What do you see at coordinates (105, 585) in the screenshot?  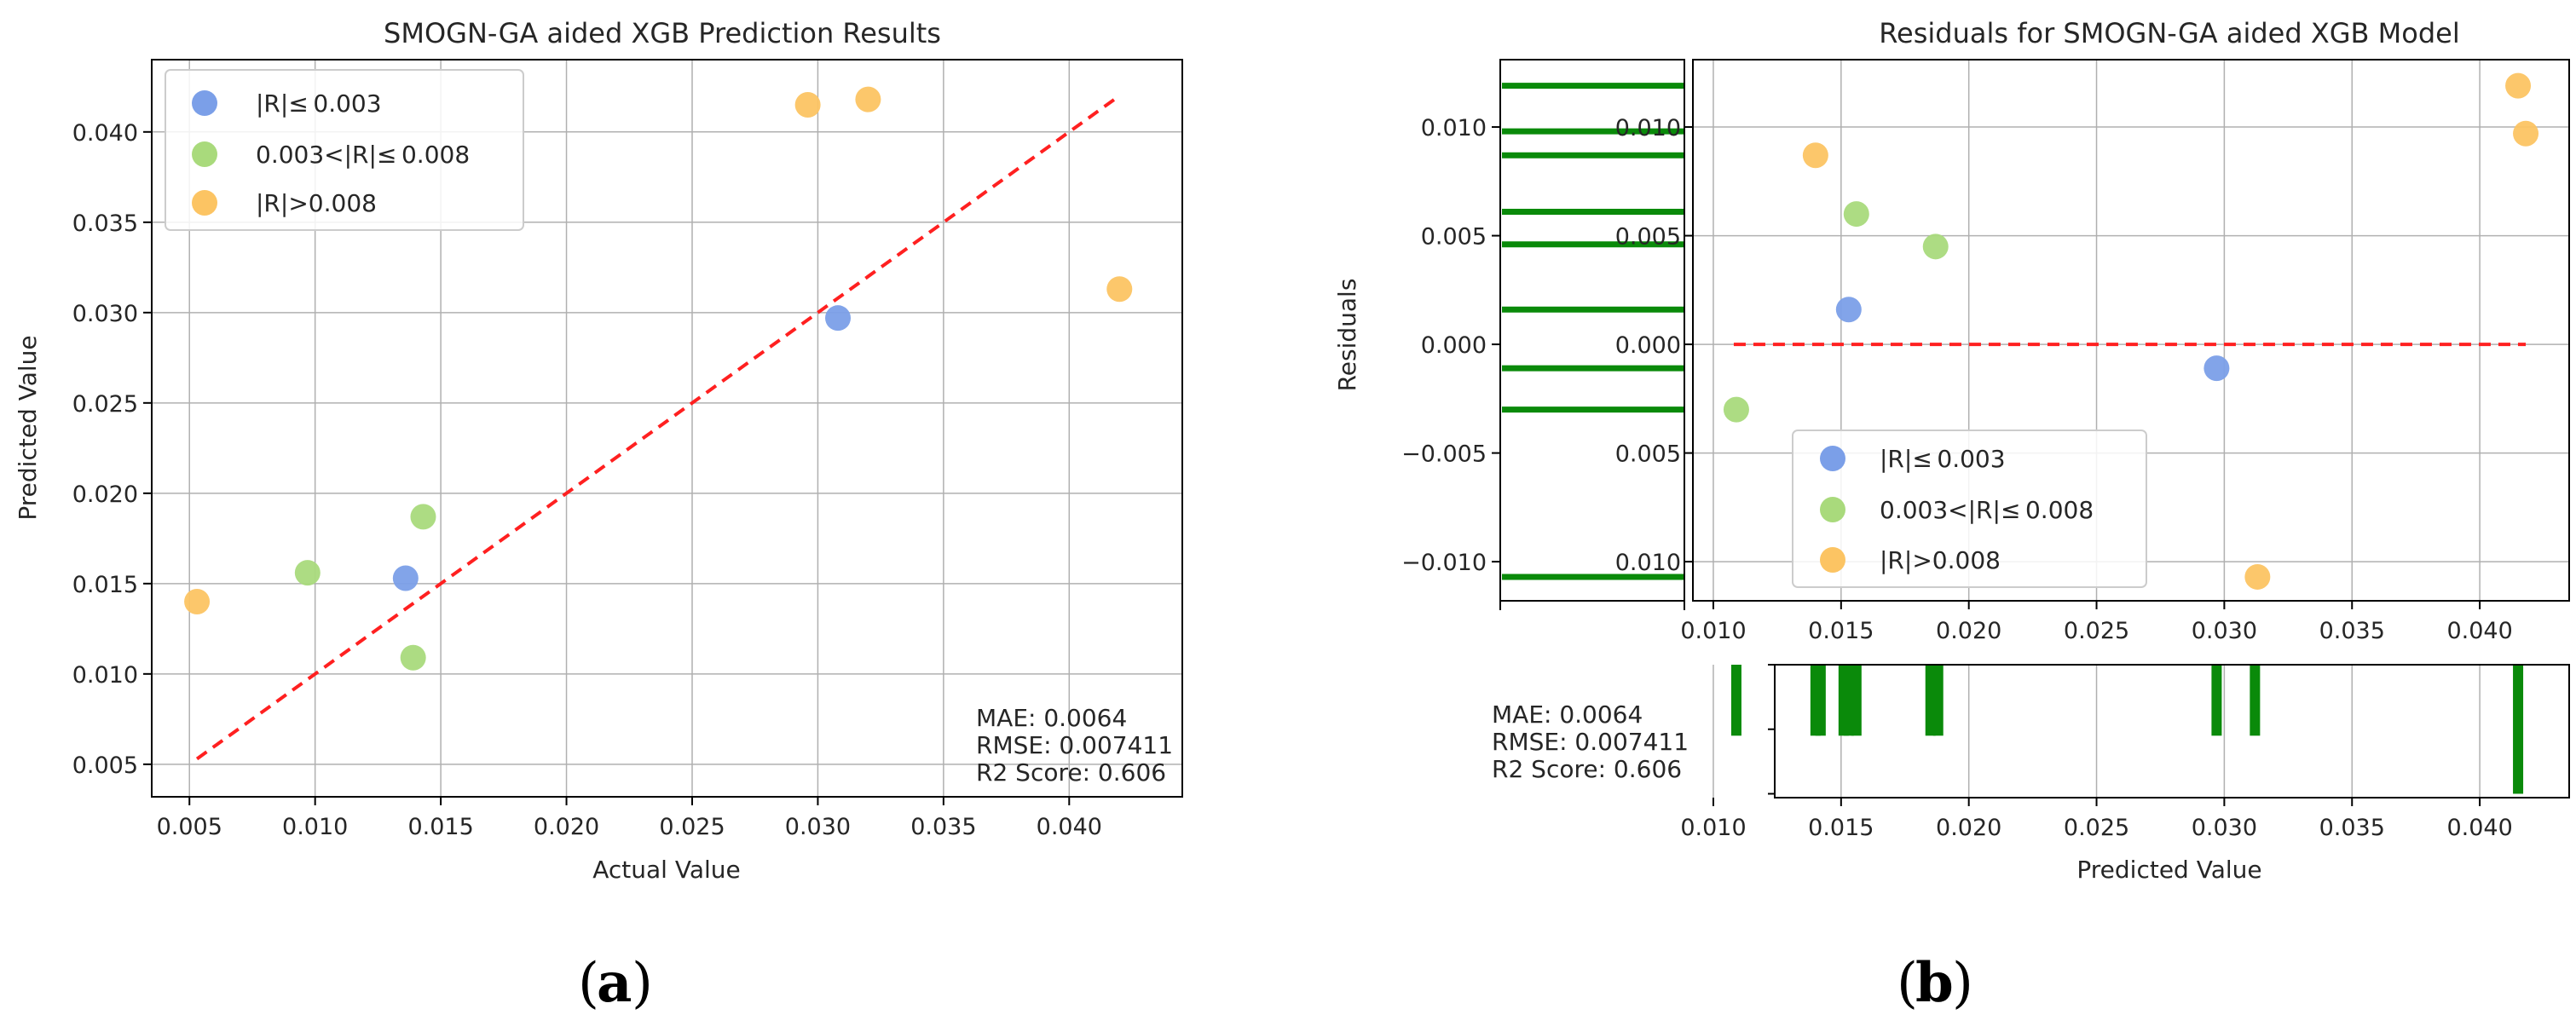 I see `panel-a-y-tick-2: 0.015` at bounding box center [105, 585].